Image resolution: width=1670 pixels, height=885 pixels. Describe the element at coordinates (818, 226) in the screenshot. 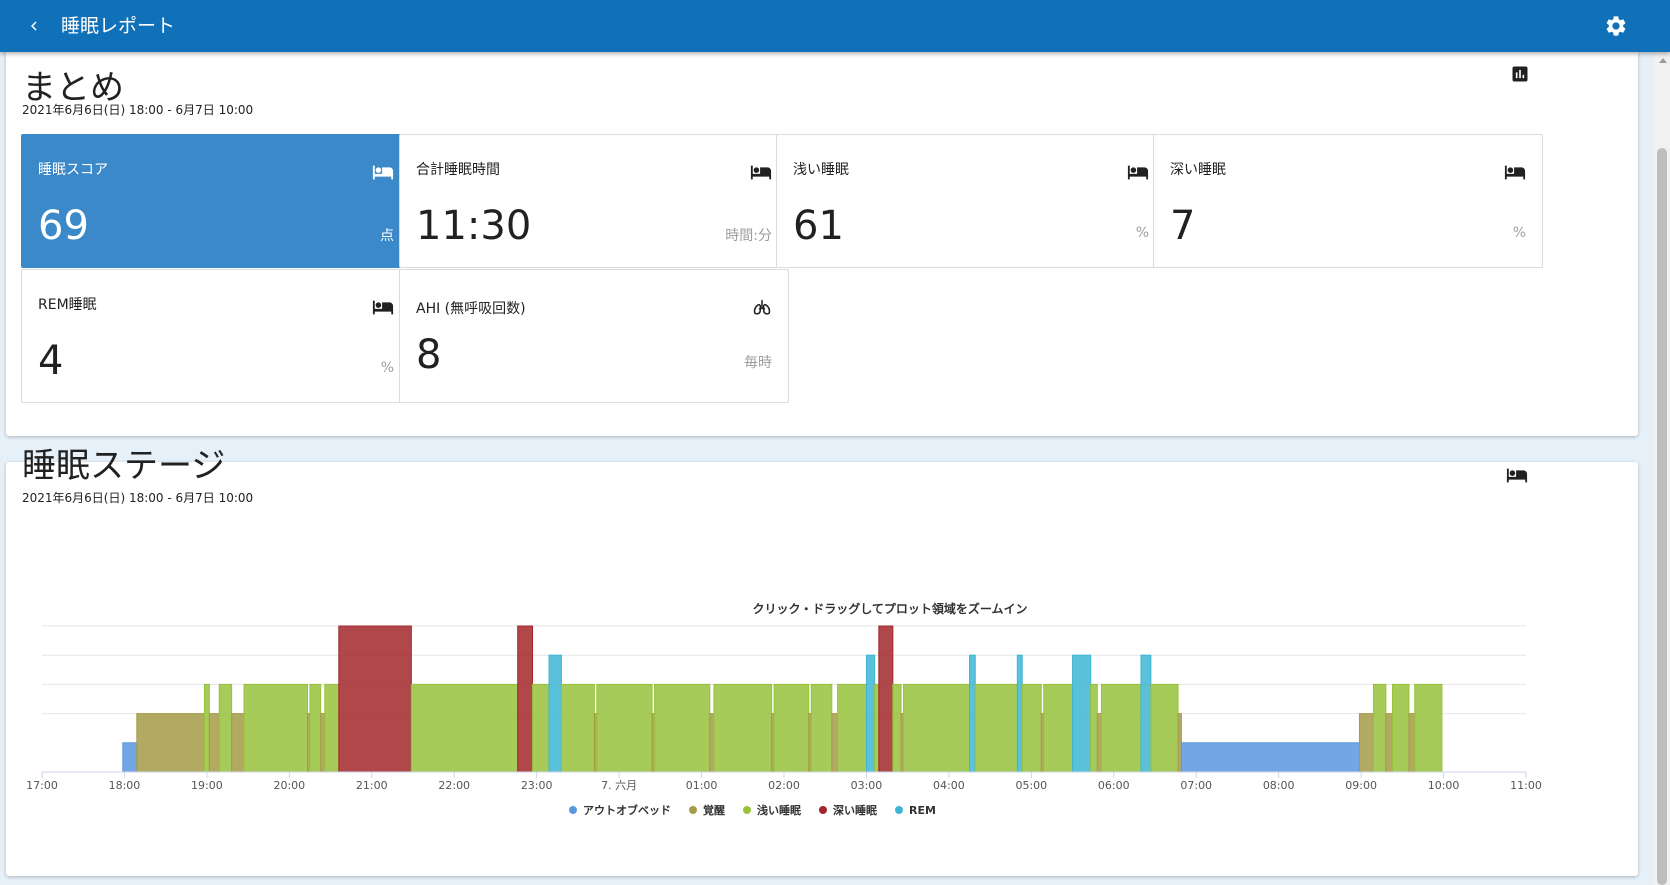

I see `tile-value: 61` at that location.